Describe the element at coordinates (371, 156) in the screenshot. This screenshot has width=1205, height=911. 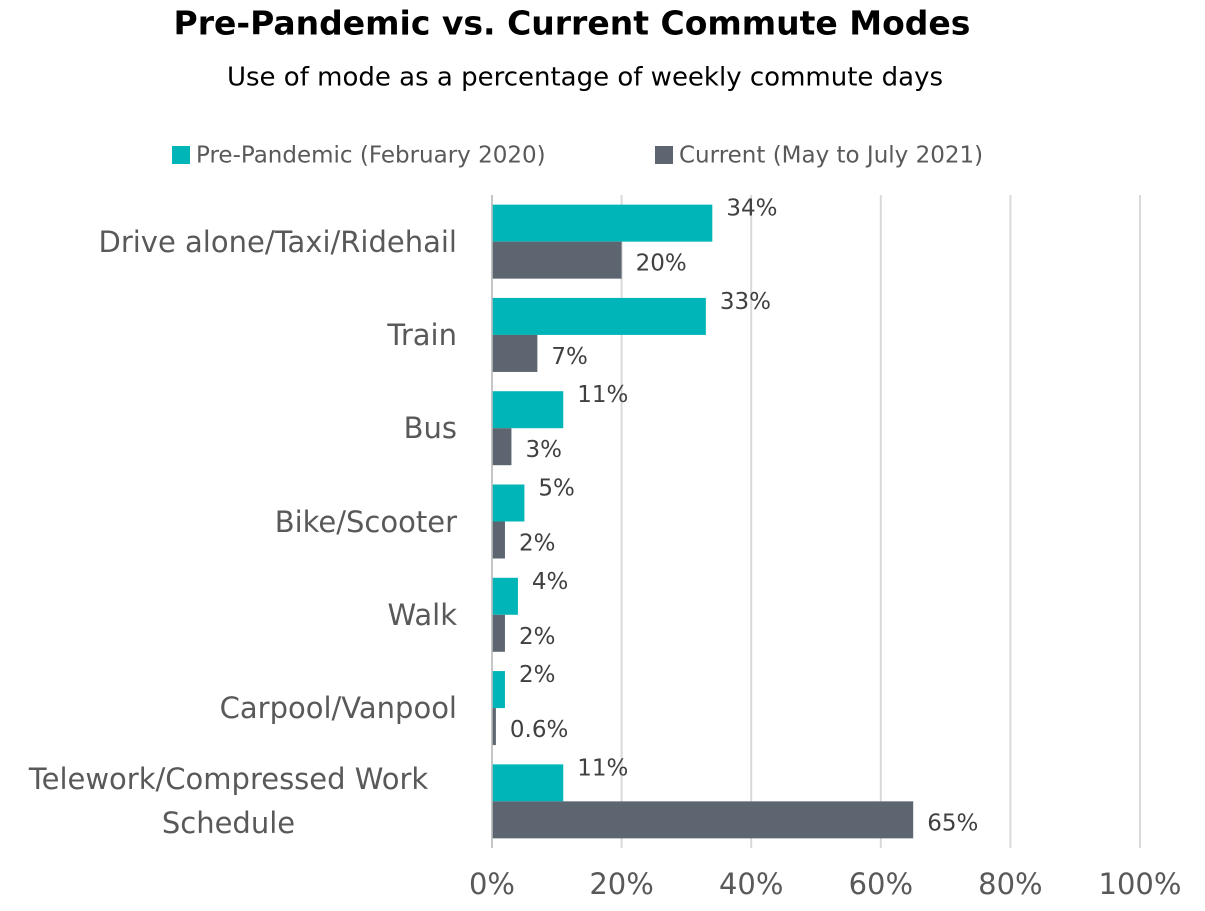
I see `legend-label: Pre-Pandemic (February 2020)` at that location.